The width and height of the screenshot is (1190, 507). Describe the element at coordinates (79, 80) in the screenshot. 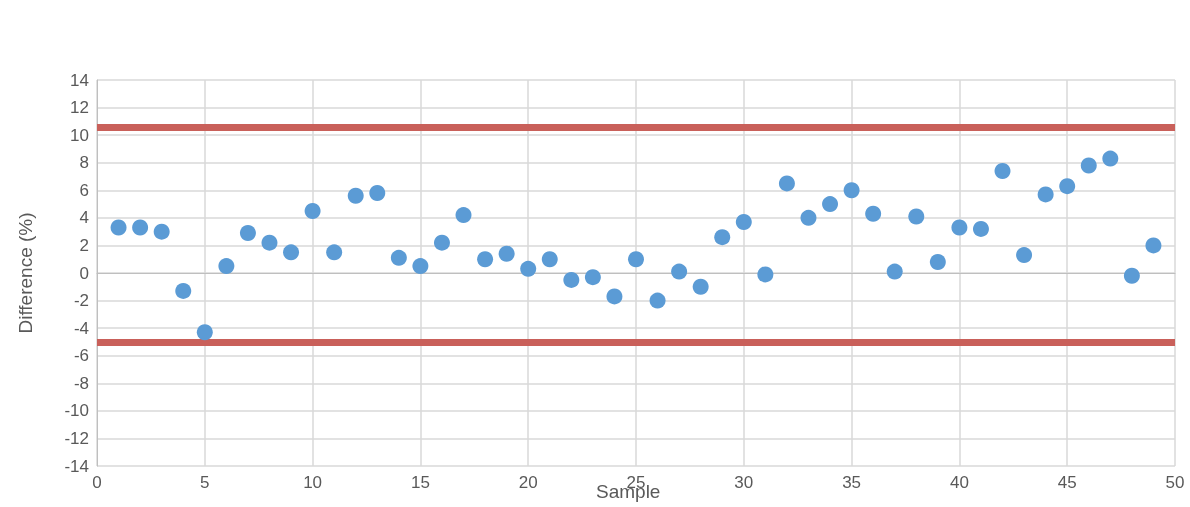

I see `y-tick-label: 14` at that location.